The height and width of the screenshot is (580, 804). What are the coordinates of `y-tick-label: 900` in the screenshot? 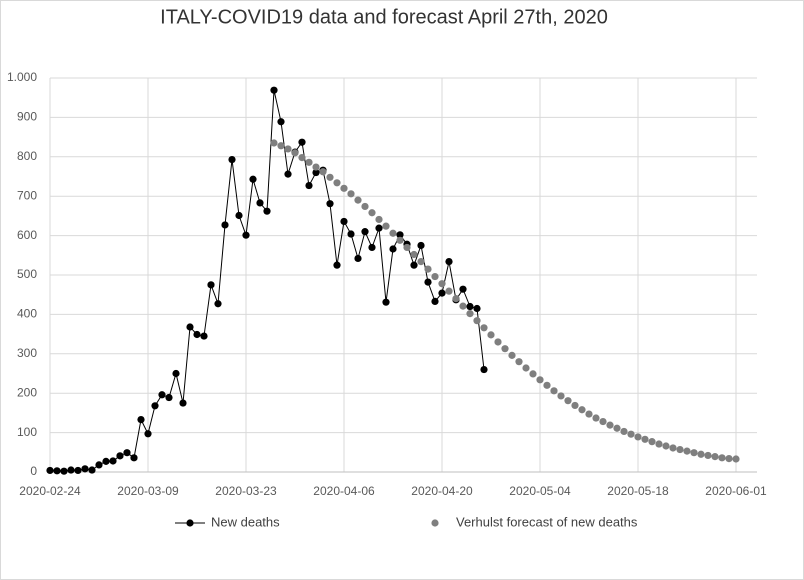 It's located at (27, 117).